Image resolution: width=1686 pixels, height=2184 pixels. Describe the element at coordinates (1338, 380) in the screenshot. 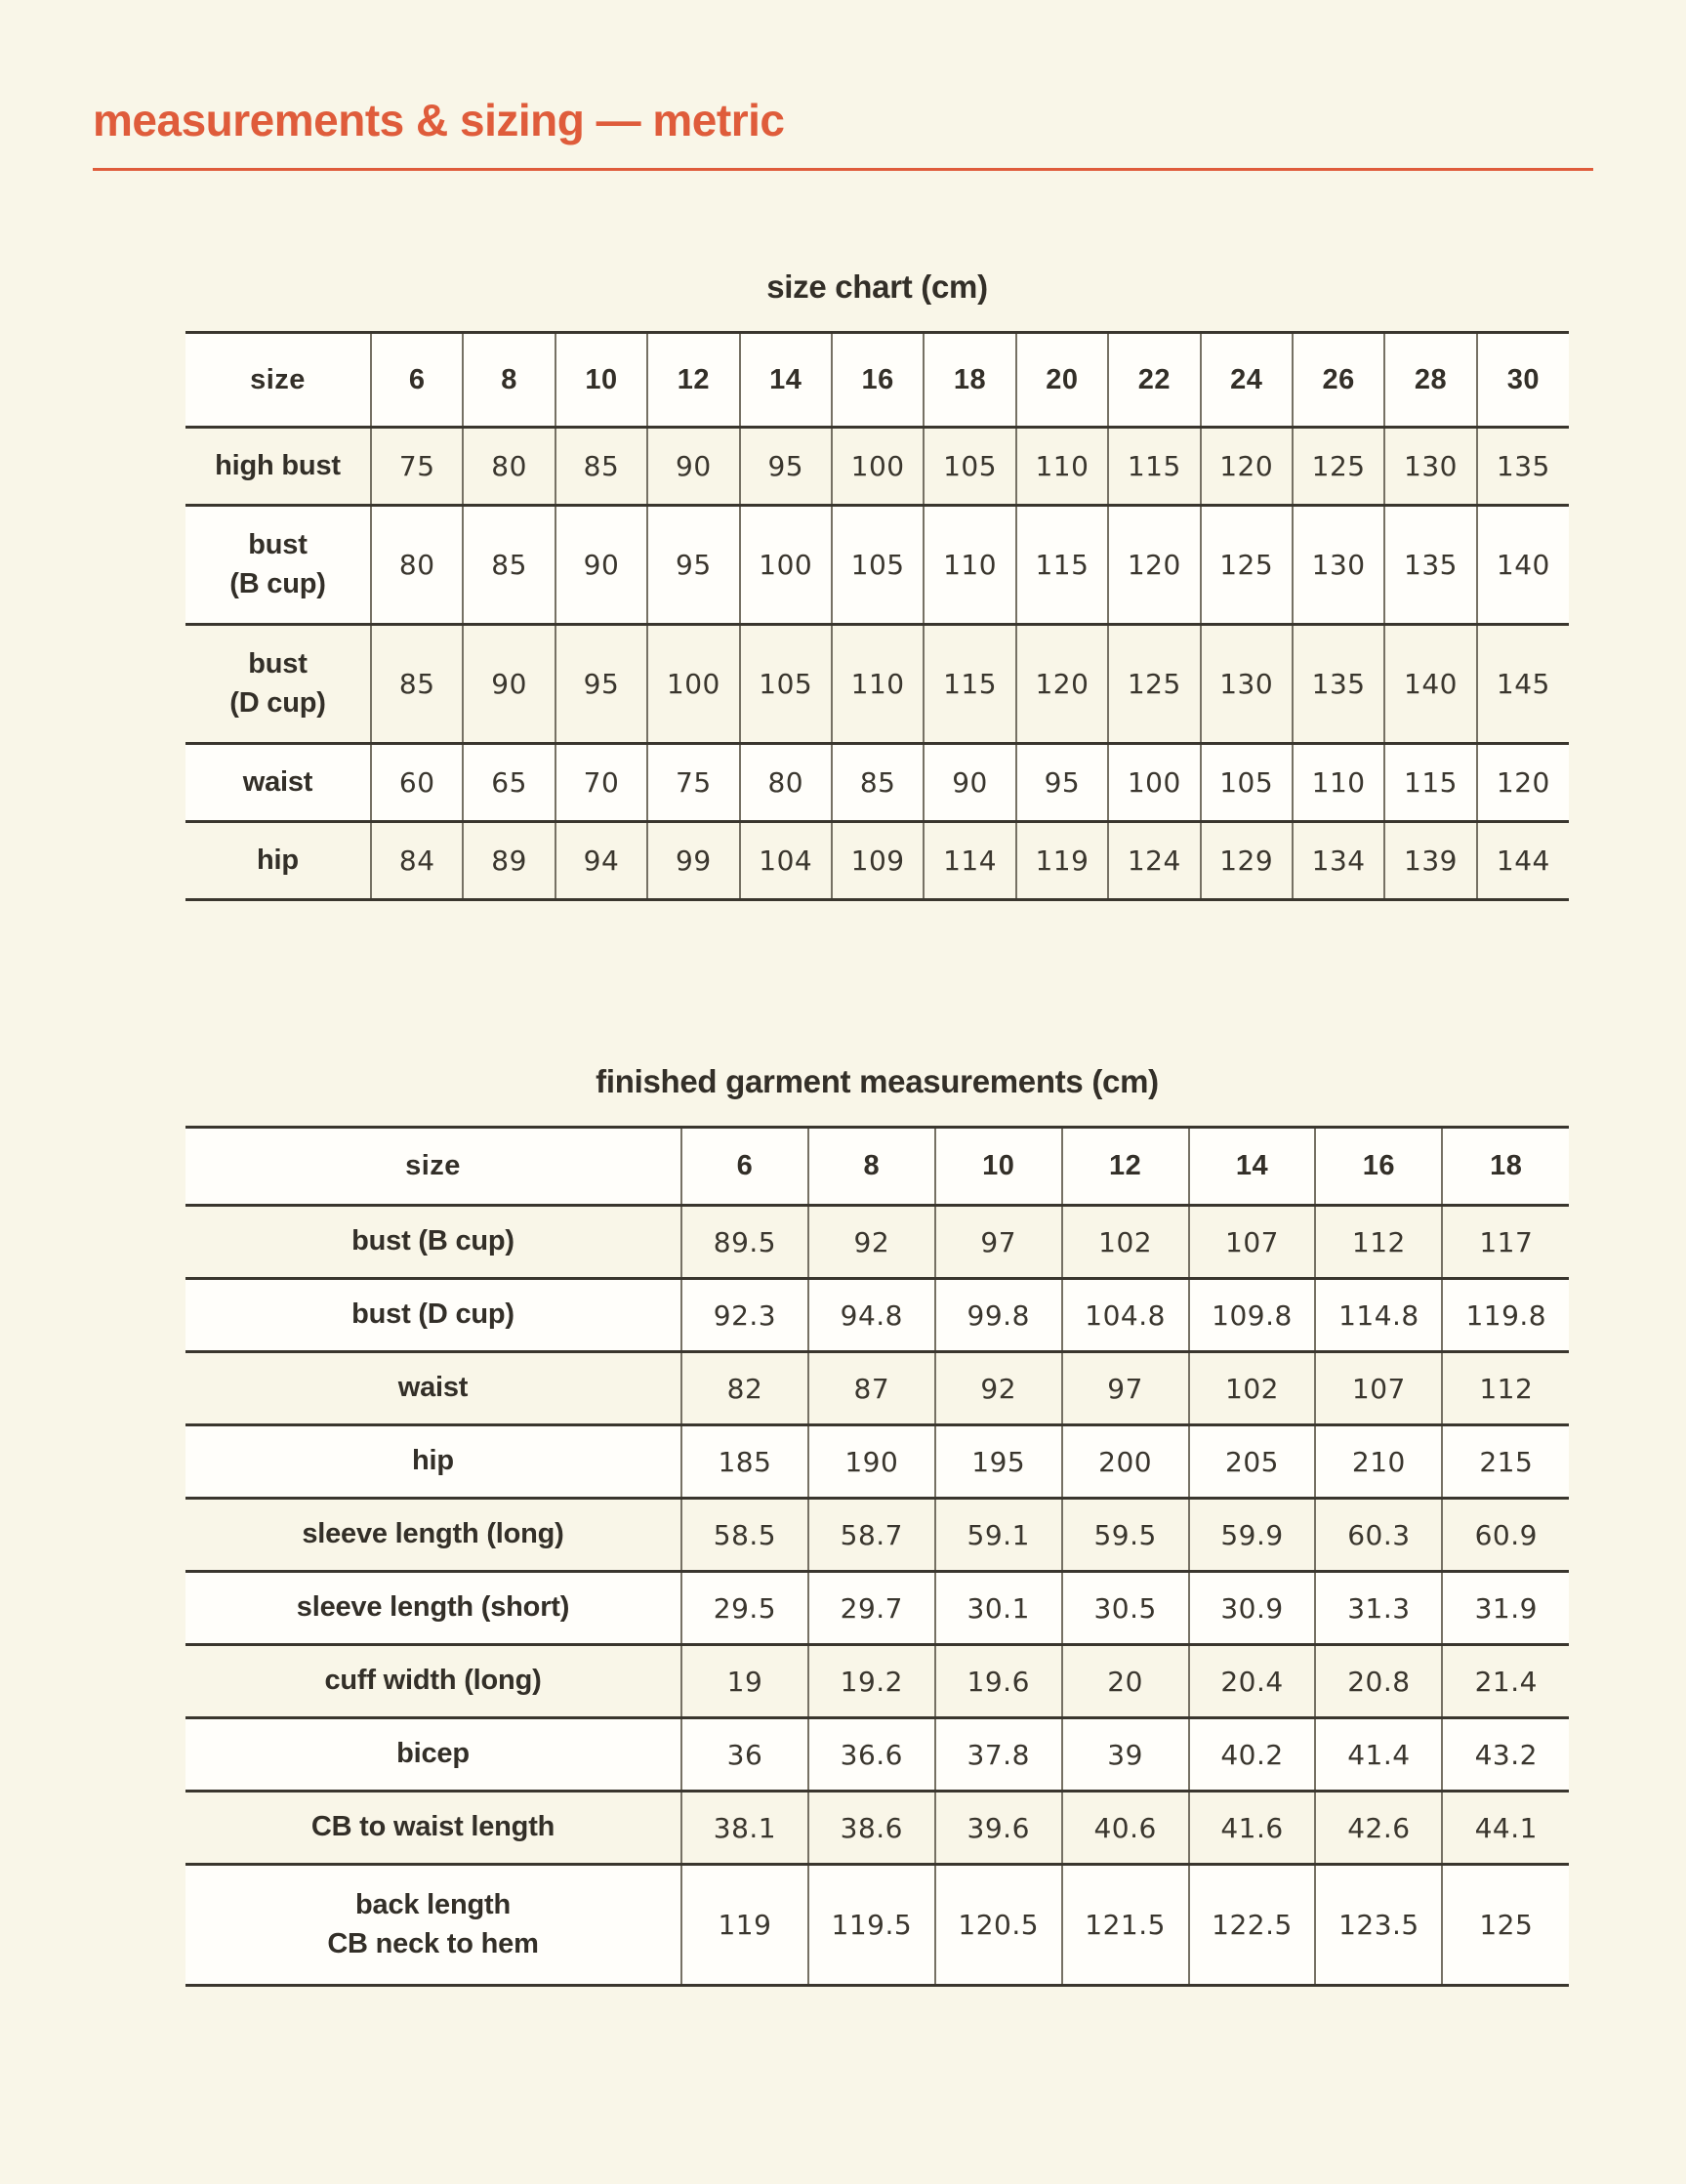

I see `size-column-header: 26` at that location.